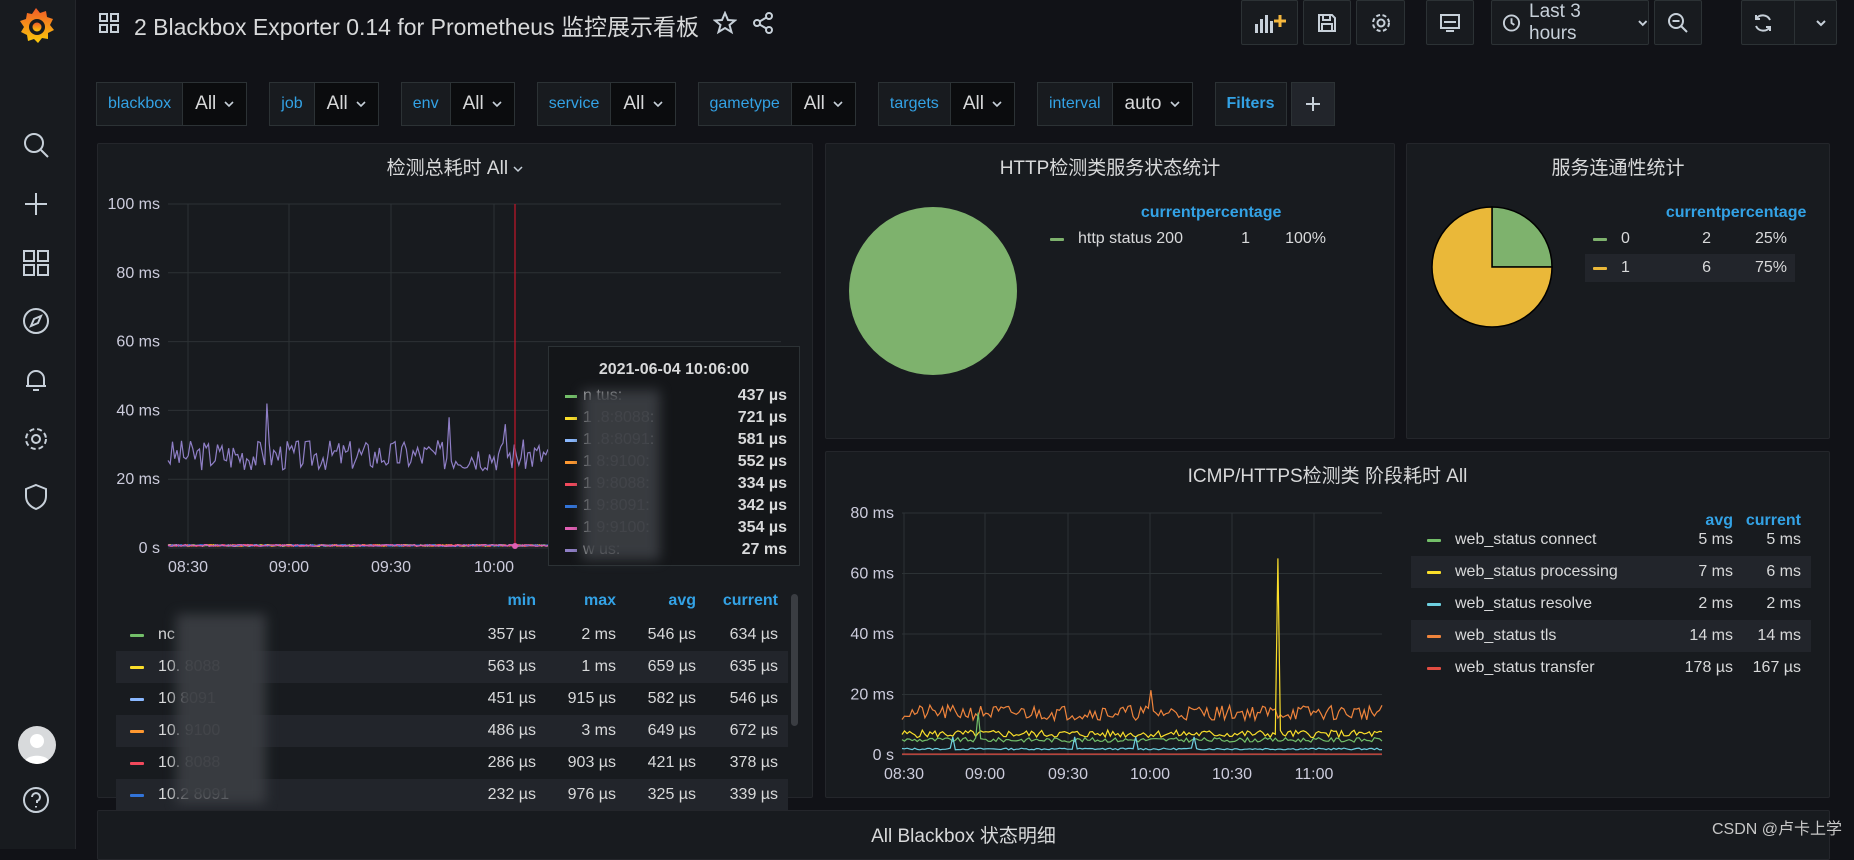  What do you see at coordinates (1492, 267) in the screenshot?
I see `connectivity-pie` at bounding box center [1492, 267].